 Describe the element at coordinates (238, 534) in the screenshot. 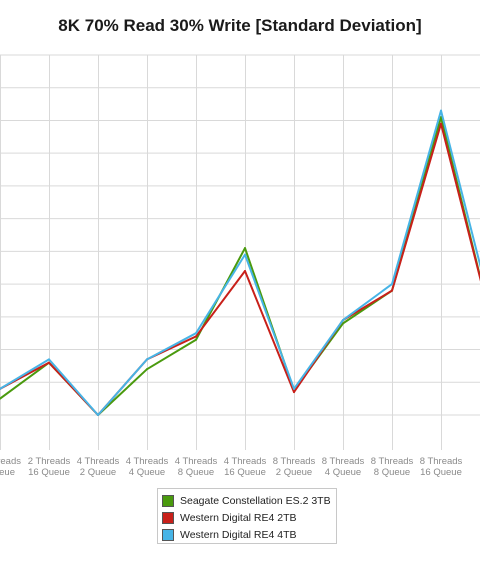

I see `legend-label: Western Digital RE4 4TB` at that location.